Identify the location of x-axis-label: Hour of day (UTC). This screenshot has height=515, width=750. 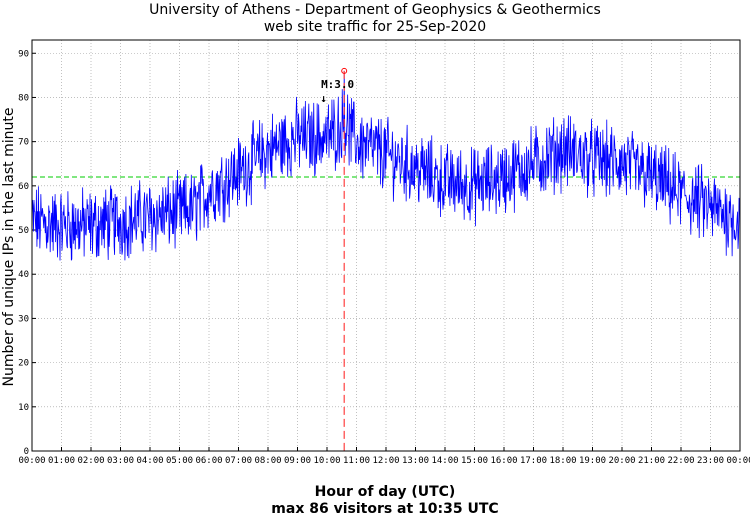
(385, 492).